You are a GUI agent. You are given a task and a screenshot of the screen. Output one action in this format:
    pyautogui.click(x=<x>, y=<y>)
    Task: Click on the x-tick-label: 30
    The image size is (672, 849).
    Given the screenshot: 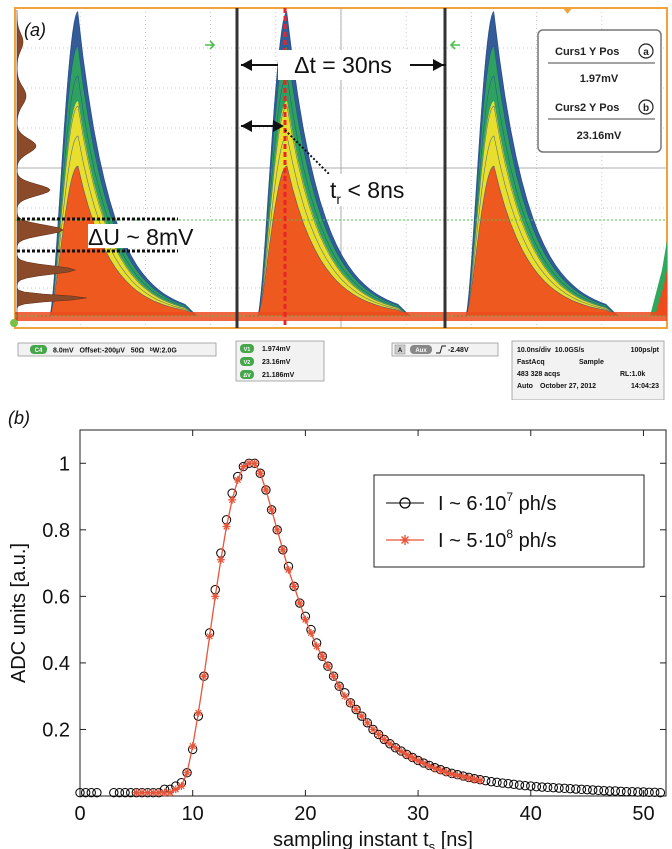 What is the action you would take?
    pyautogui.click(x=418, y=814)
    